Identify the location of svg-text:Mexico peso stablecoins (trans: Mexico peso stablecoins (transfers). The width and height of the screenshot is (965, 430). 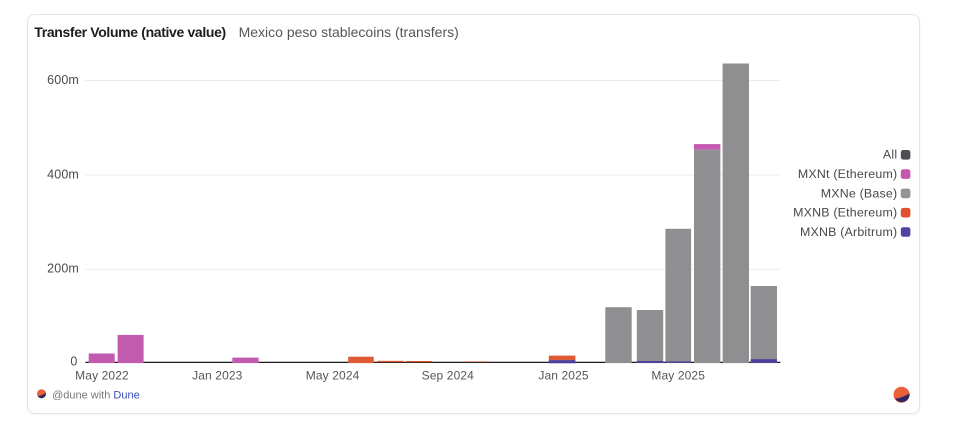
(349, 32).